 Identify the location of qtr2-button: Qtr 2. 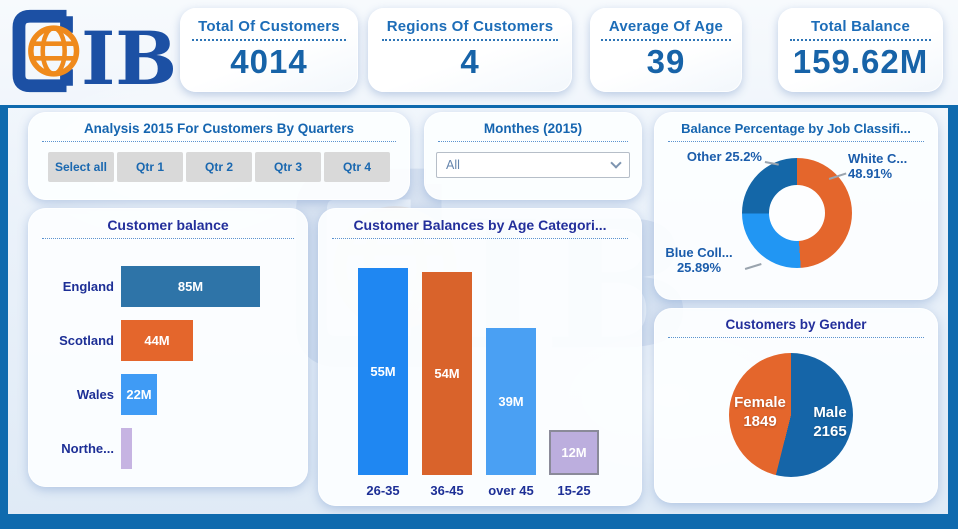
(219, 167).